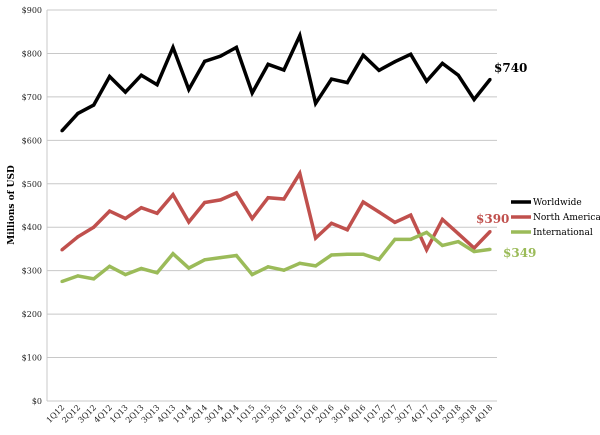  I want to click on x-tick-label: 4Q18, so click(484, 414).